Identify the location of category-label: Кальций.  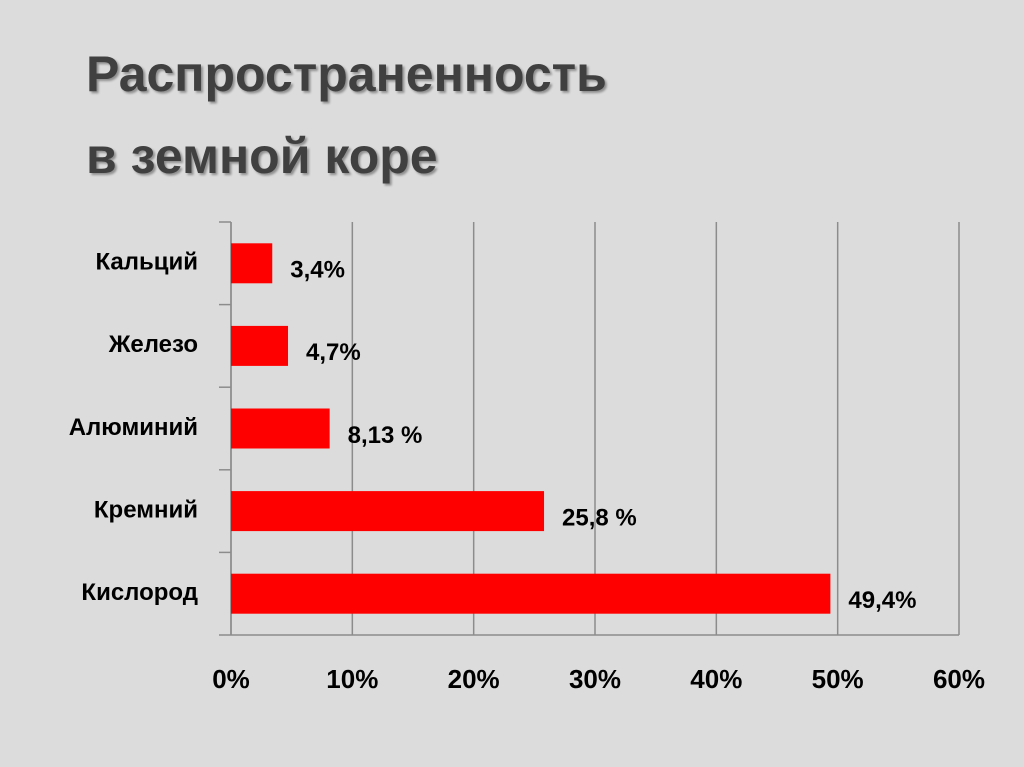
(146, 262).